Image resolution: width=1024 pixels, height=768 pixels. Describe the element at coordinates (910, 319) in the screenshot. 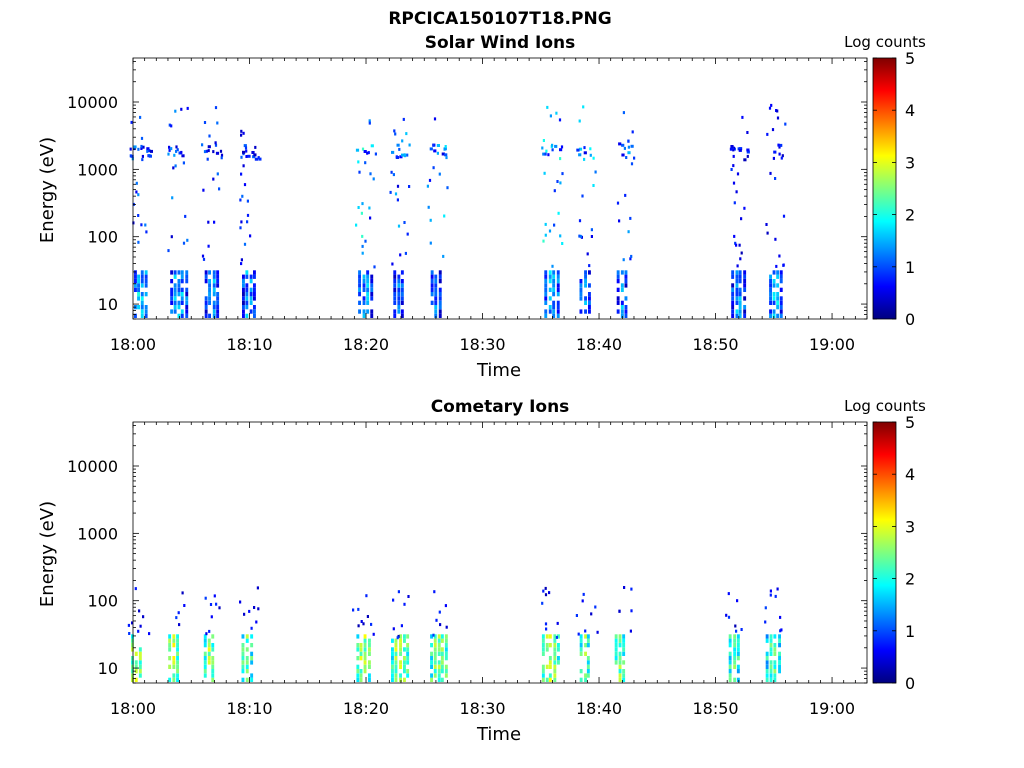

I see `colorbar-tick-label: 0` at that location.